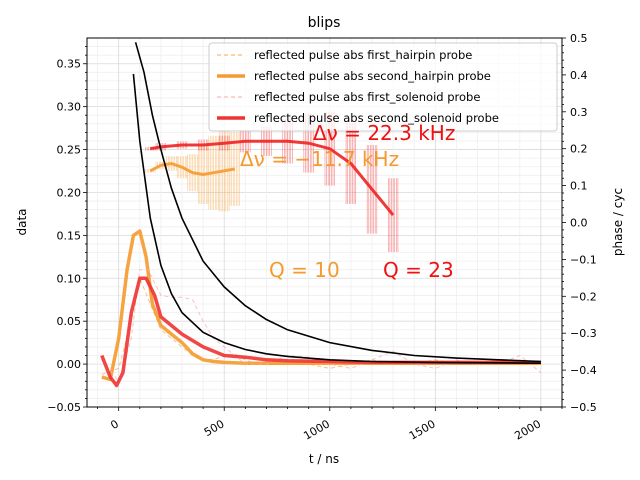  Describe the element at coordinates (69, 107) in the screenshot. I see `y-tick-label: 0.30` at that location.